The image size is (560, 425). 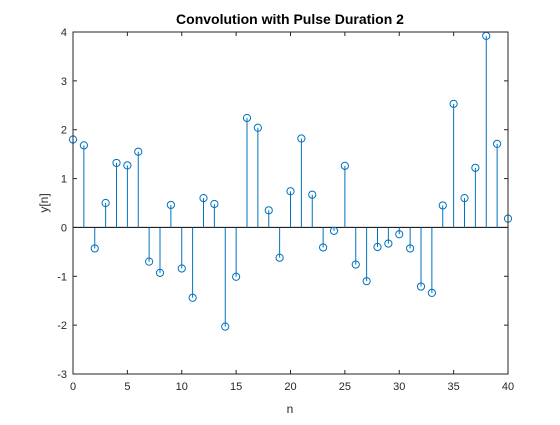 I want to click on y-tick-label: 3, so click(x=64, y=82).